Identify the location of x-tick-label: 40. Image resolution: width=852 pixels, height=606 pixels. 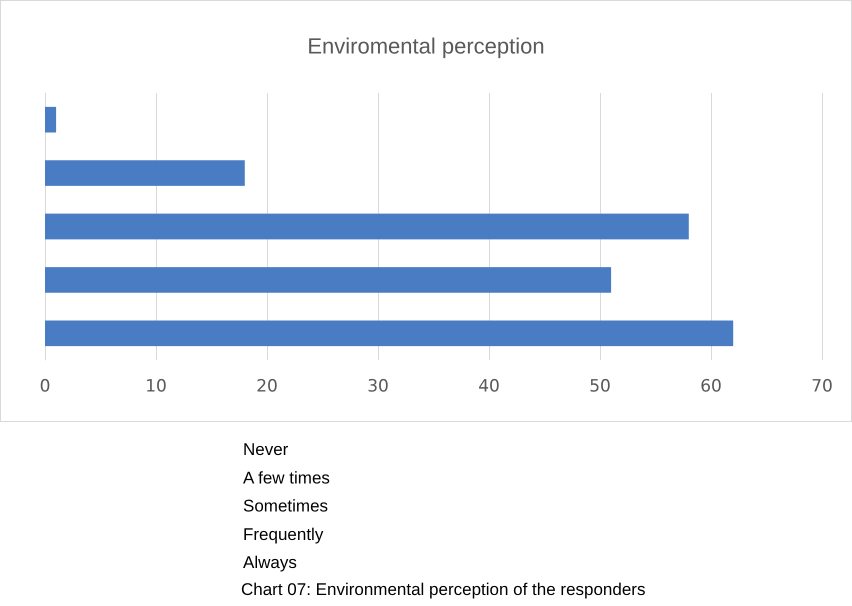
(489, 386).